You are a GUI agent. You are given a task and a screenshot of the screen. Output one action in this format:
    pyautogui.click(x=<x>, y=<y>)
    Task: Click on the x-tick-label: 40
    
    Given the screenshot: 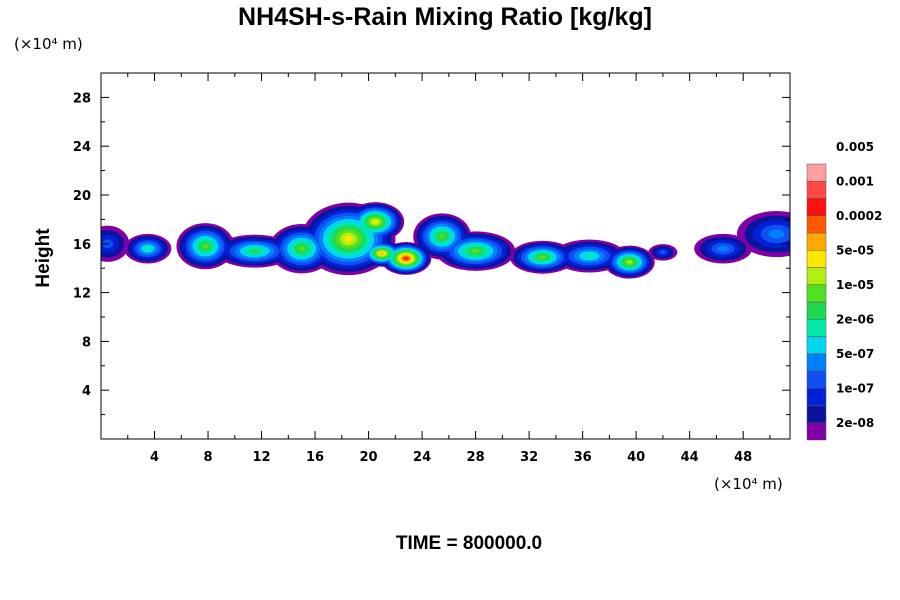 What is the action you would take?
    pyautogui.click(x=636, y=457)
    